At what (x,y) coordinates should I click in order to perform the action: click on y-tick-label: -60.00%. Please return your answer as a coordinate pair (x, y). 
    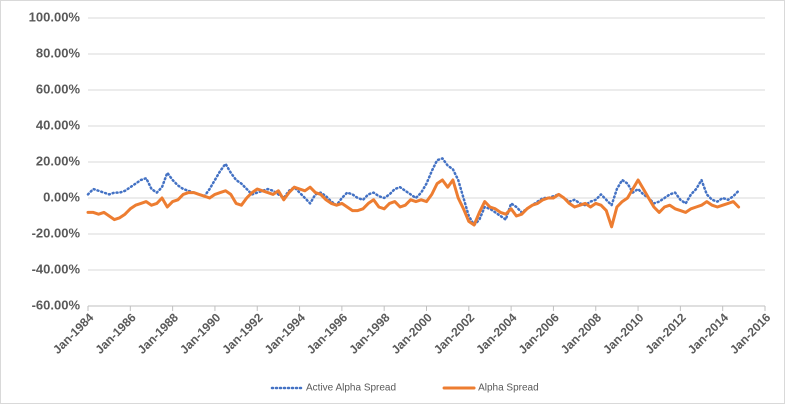
    Looking at the image, I should click on (56, 304).